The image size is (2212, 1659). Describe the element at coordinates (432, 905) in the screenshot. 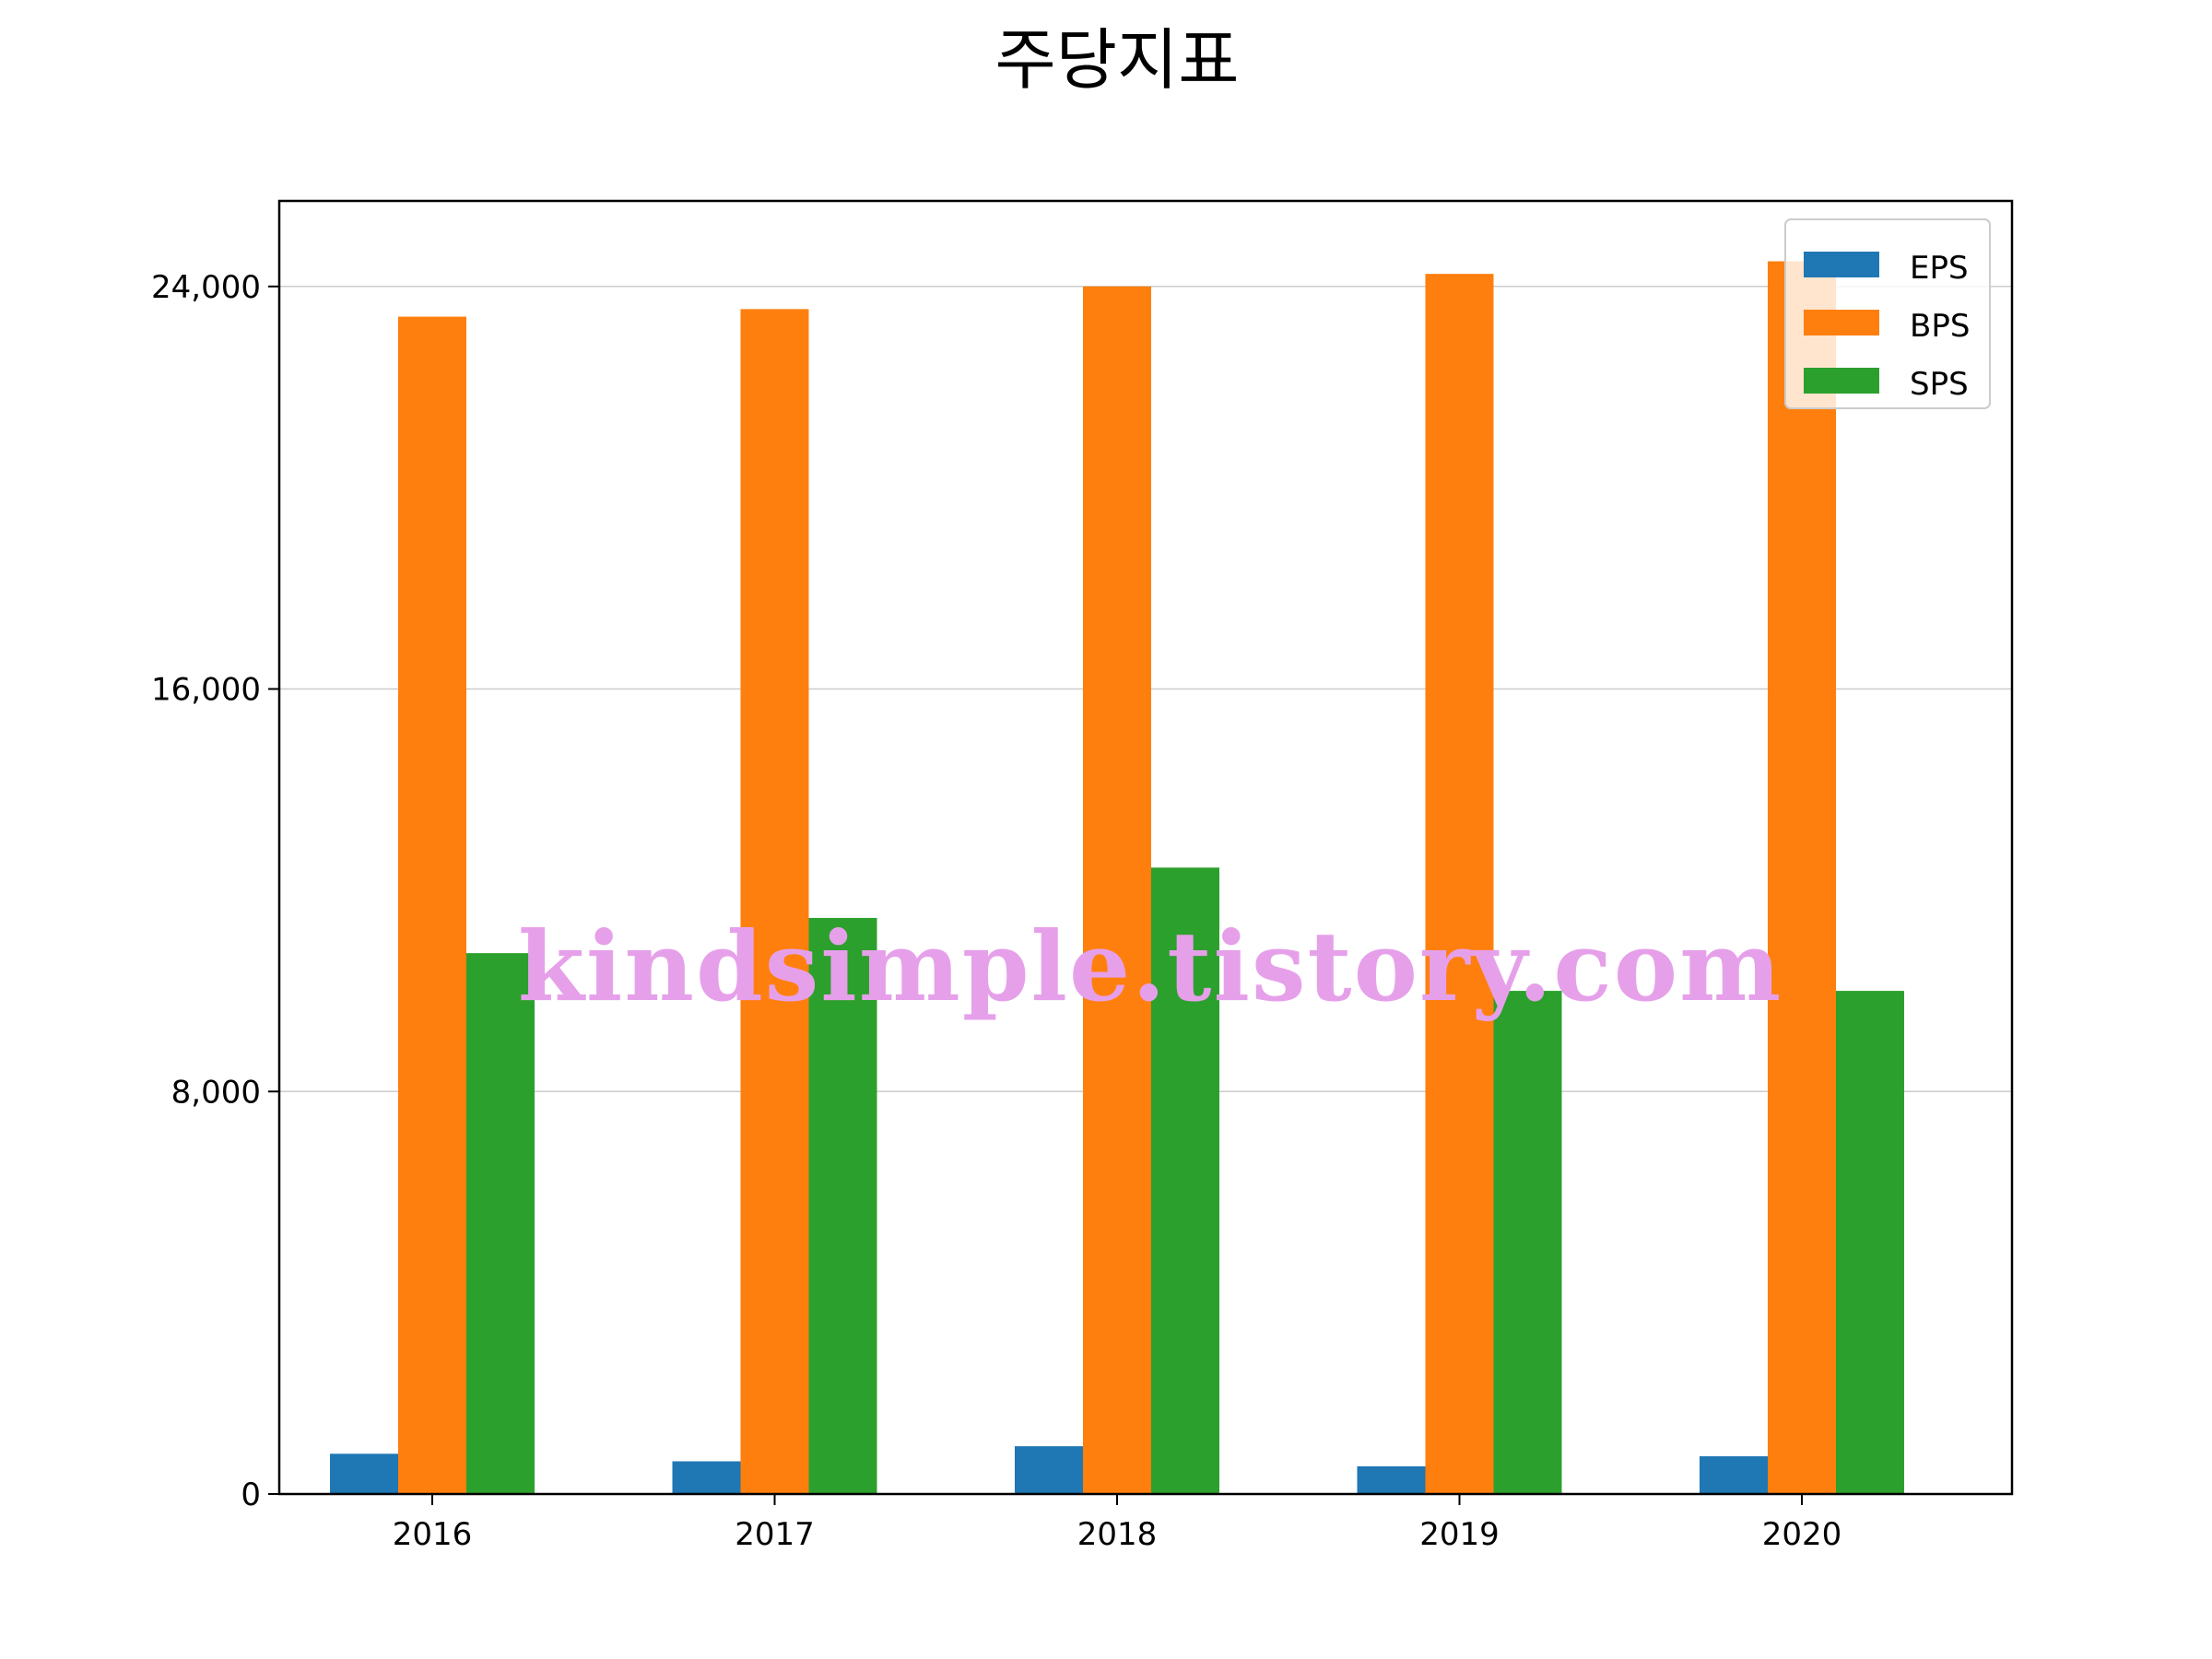

I see `bar-bps-2016` at that location.